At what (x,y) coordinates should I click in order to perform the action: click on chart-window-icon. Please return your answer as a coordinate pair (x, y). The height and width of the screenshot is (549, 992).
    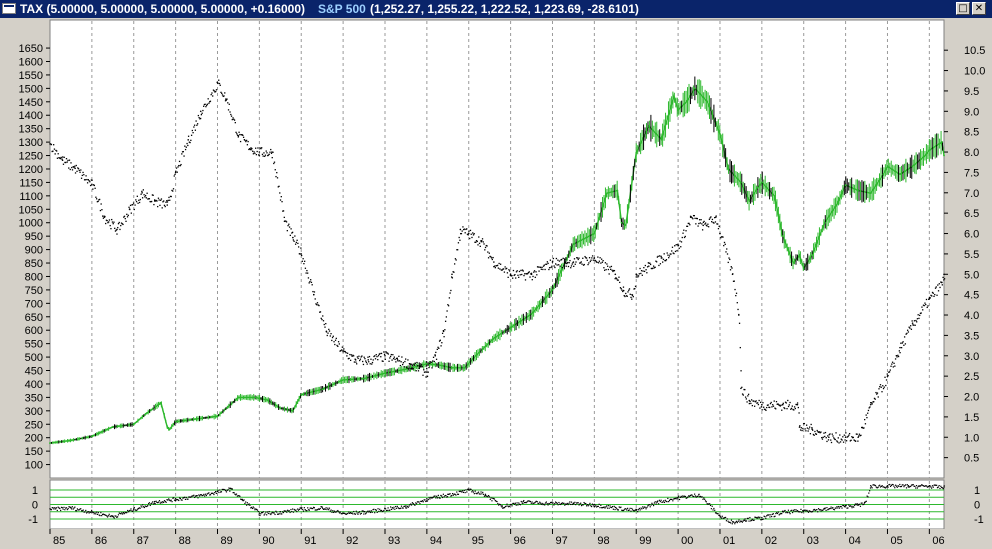
    Looking at the image, I should click on (9, 8).